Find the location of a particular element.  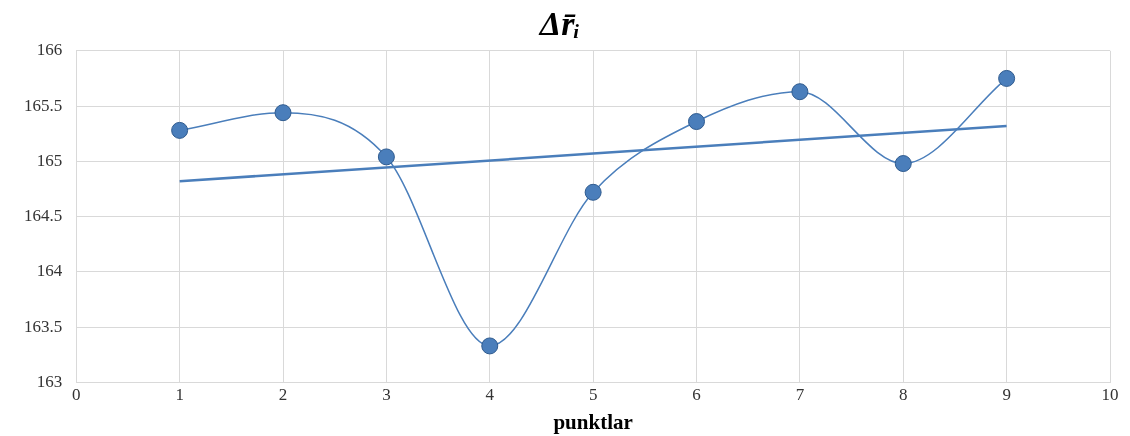

y-tick-label: 166 is located at coordinates (49, 50).